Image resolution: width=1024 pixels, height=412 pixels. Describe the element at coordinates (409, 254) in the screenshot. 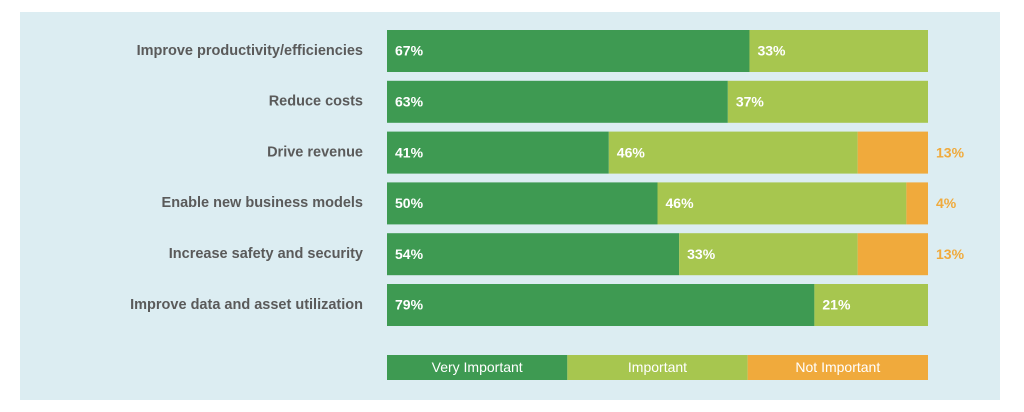

I see `value-label: 54%` at that location.